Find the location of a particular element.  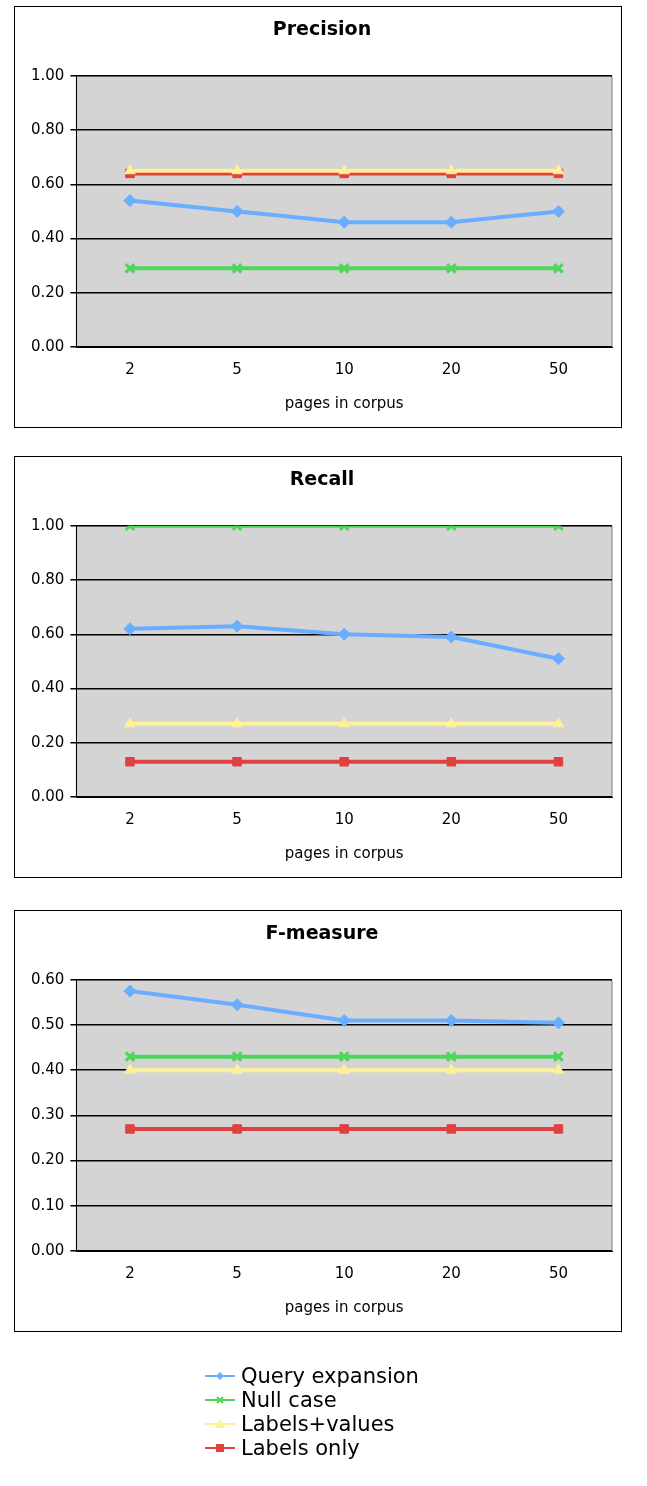

y-tick-label: 0.10 is located at coordinates (47, 1204).